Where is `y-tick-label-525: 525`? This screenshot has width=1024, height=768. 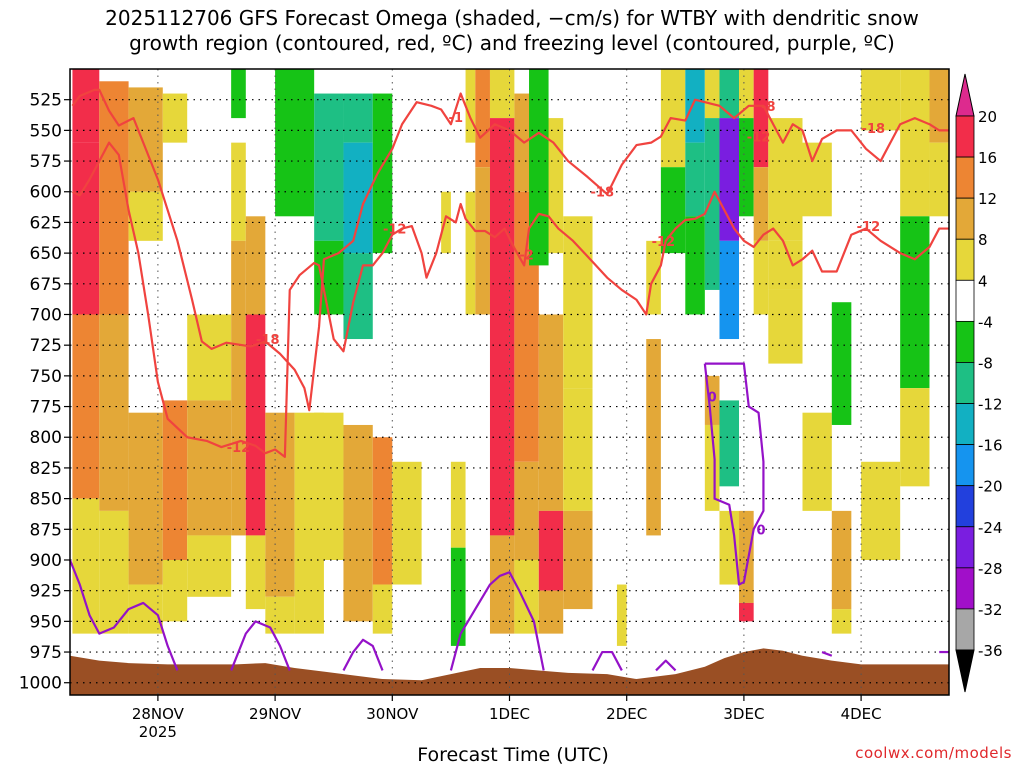
y-tick-label-525: 525 is located at coordinates (46, 101).